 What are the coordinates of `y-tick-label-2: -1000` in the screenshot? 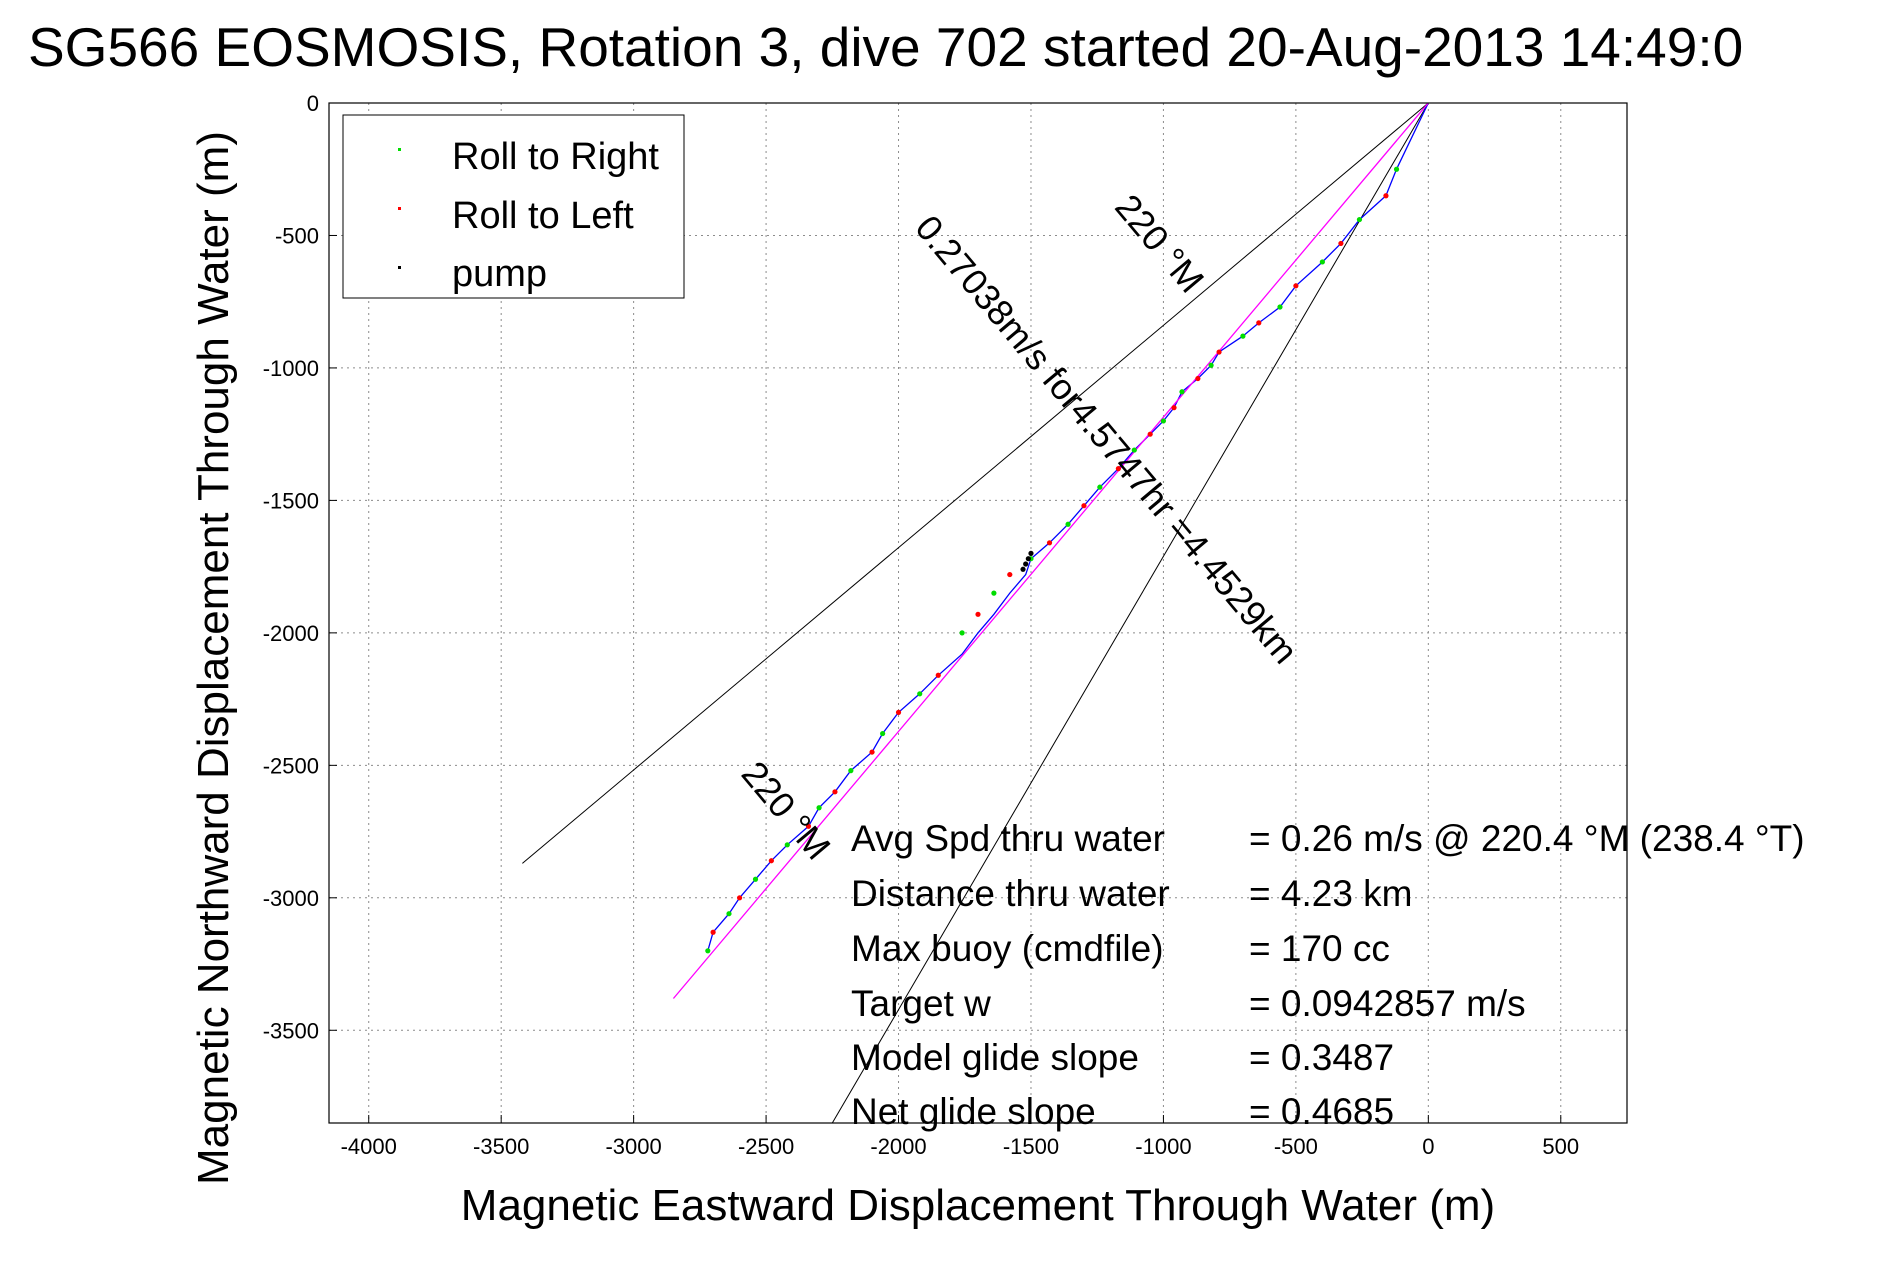 It's located at (291, 368).